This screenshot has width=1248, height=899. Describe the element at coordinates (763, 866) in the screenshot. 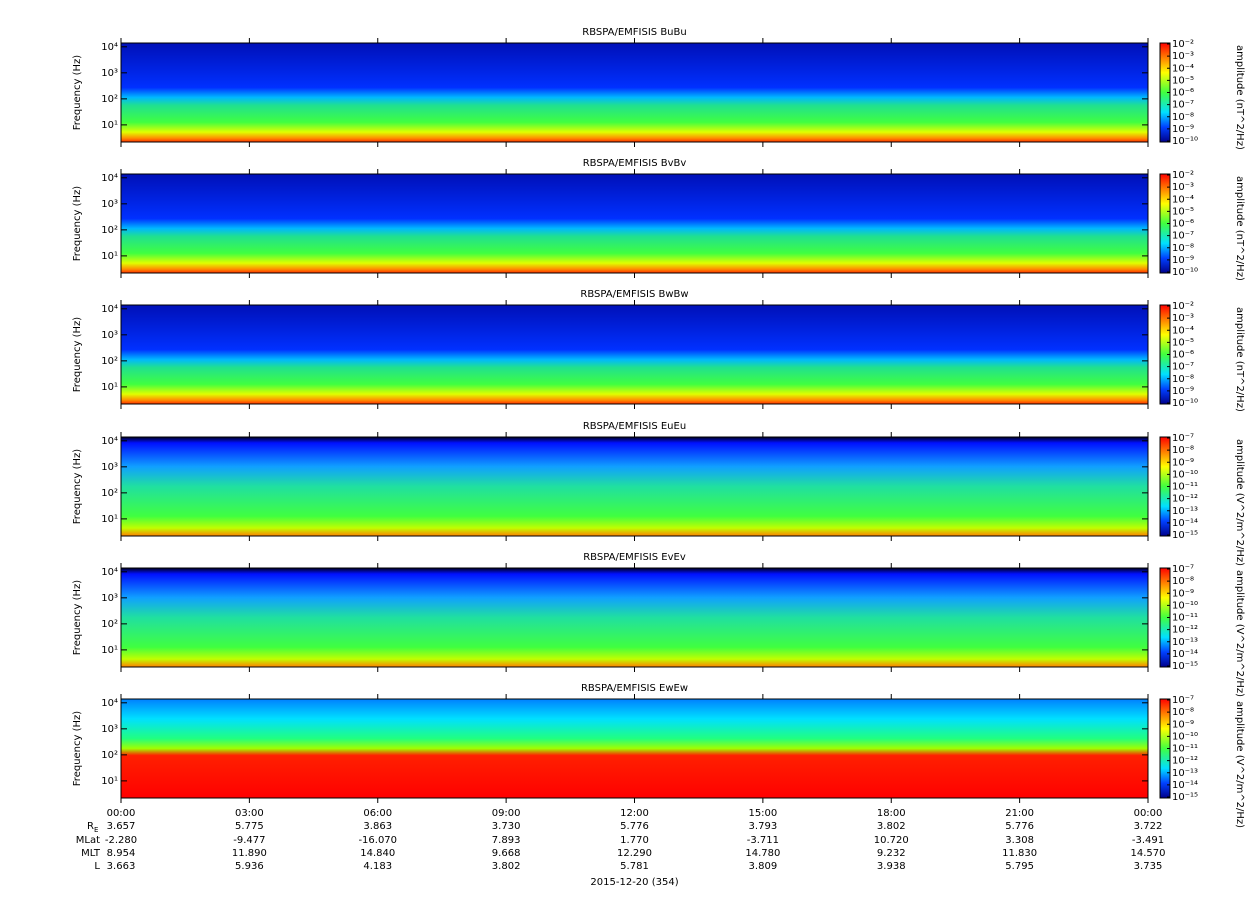

I see `ephemeris-value: 3.809` at that location.